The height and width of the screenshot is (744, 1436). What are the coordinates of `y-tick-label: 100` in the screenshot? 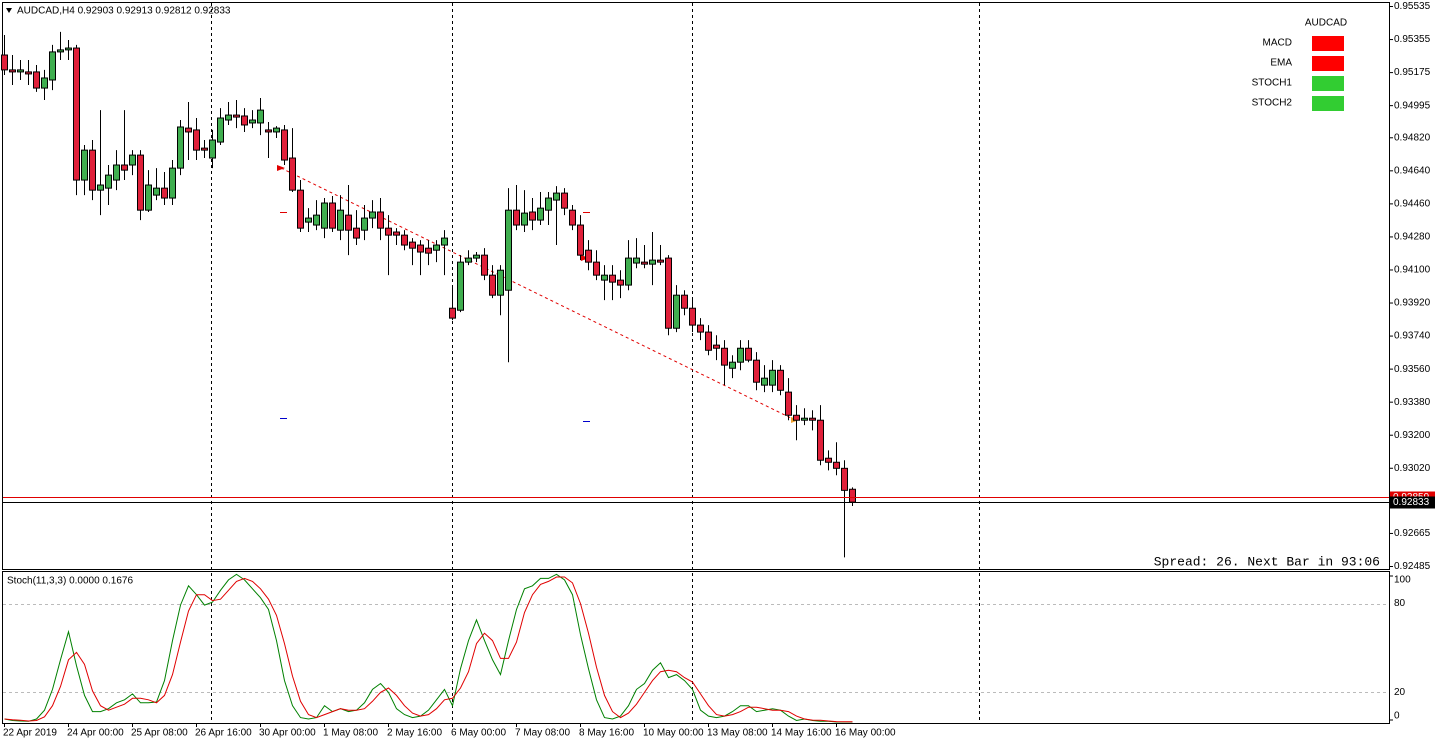 It's located at (1402, 580).